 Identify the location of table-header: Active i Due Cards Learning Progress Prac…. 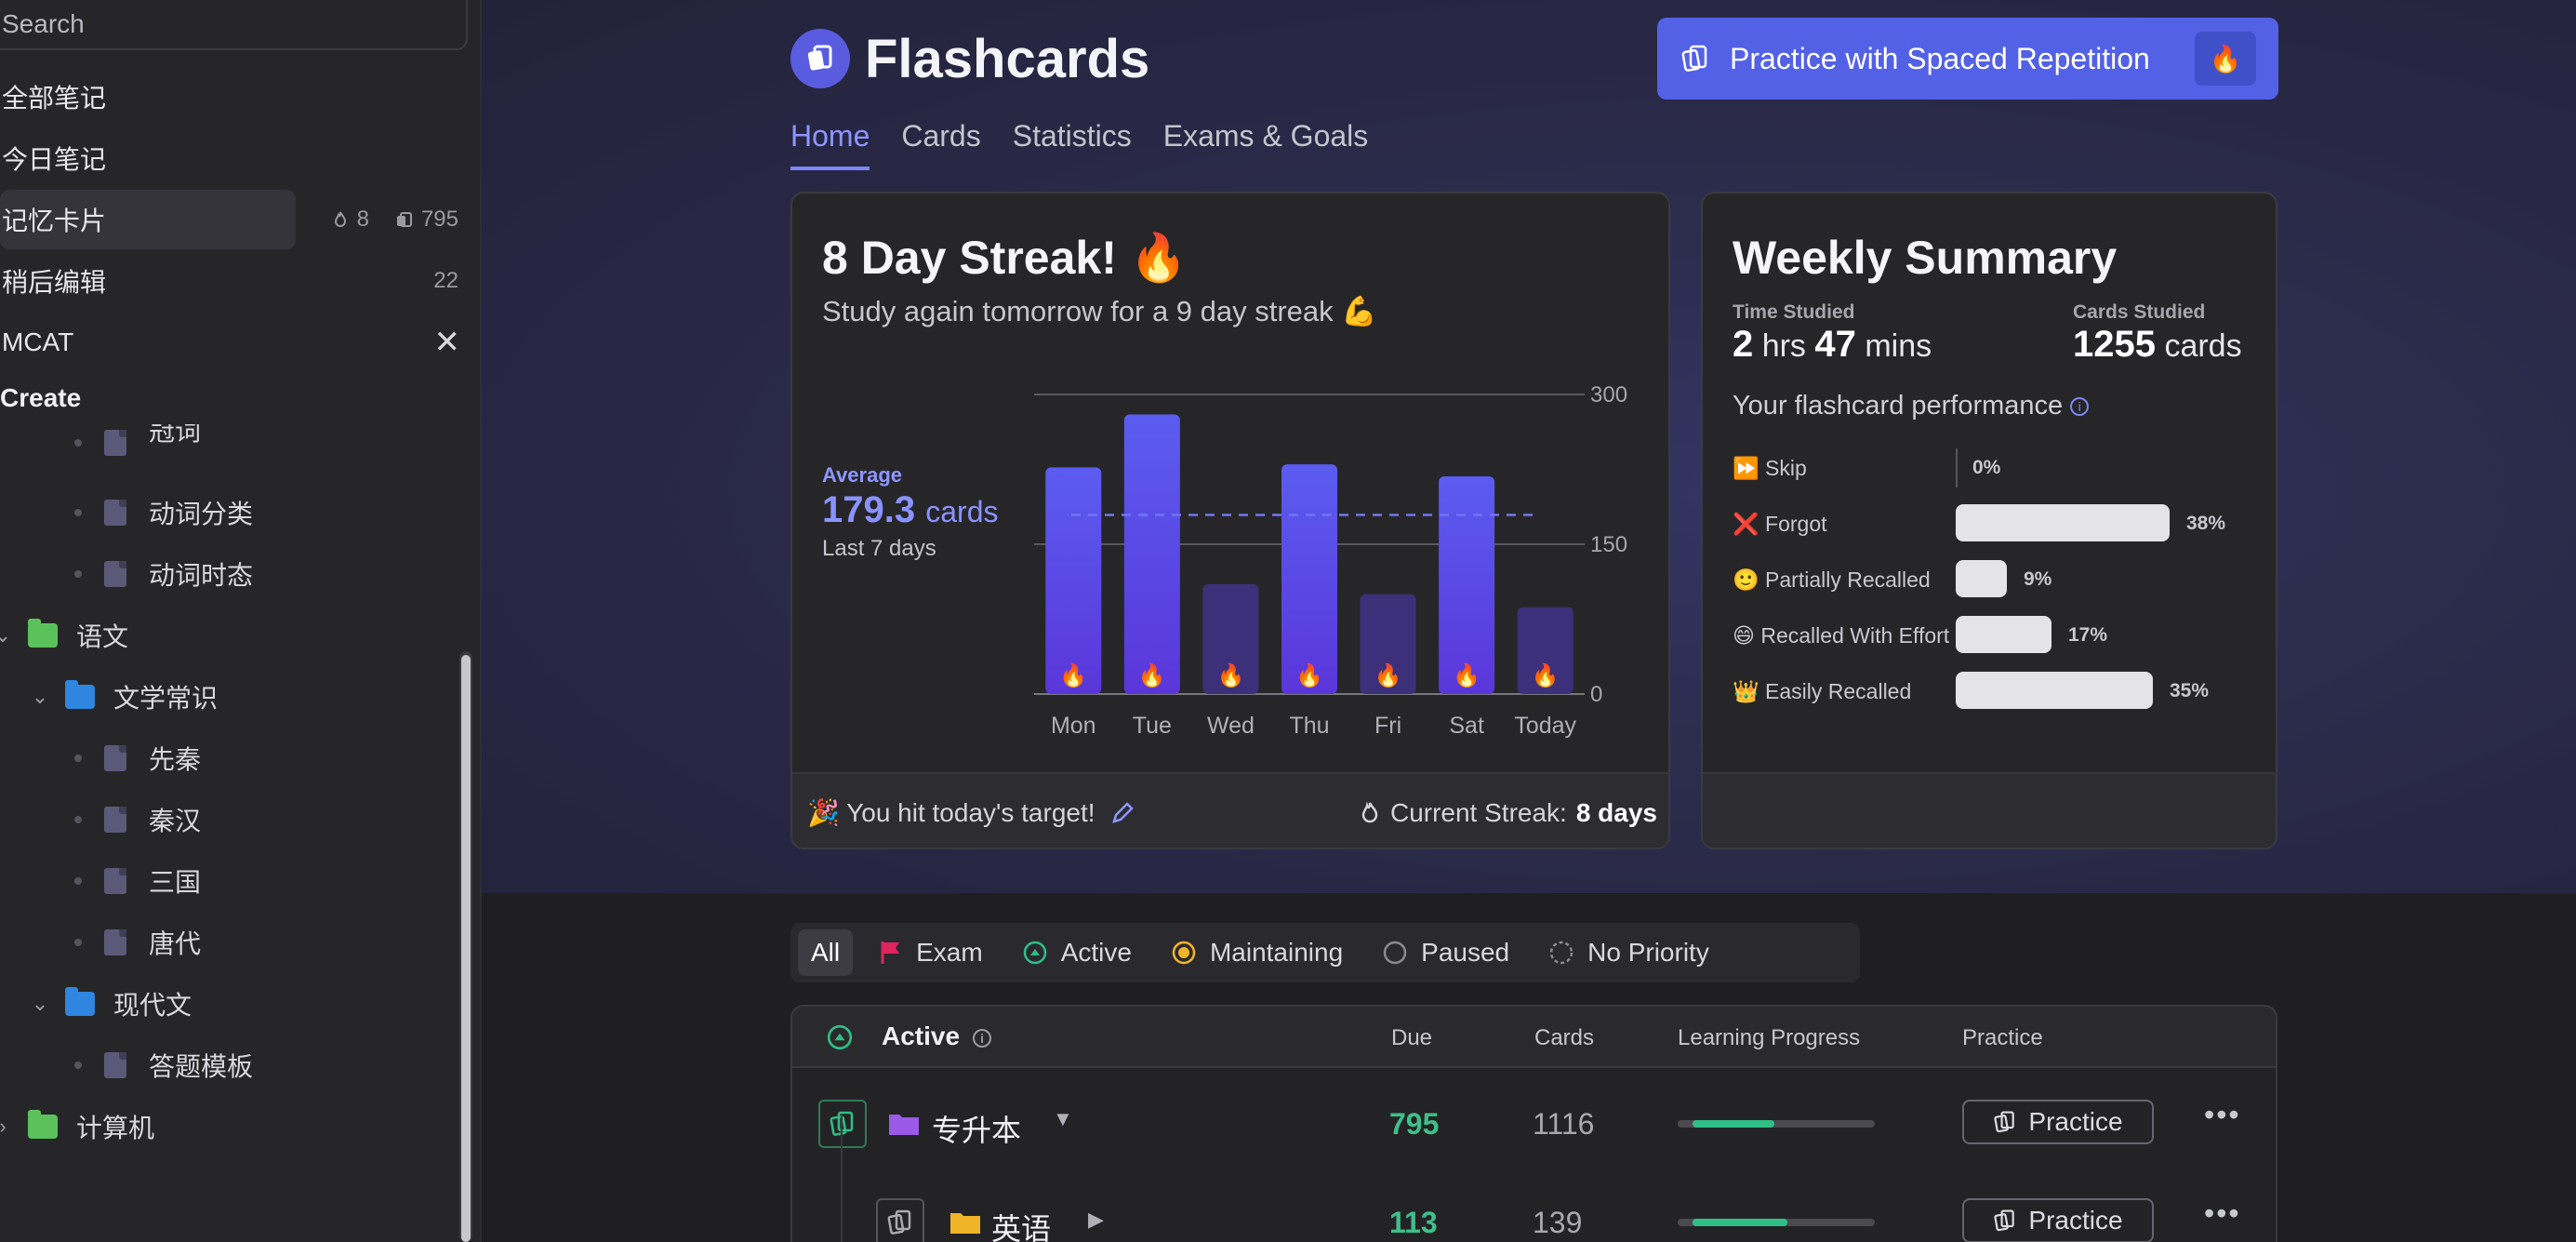
(1534, 1038).